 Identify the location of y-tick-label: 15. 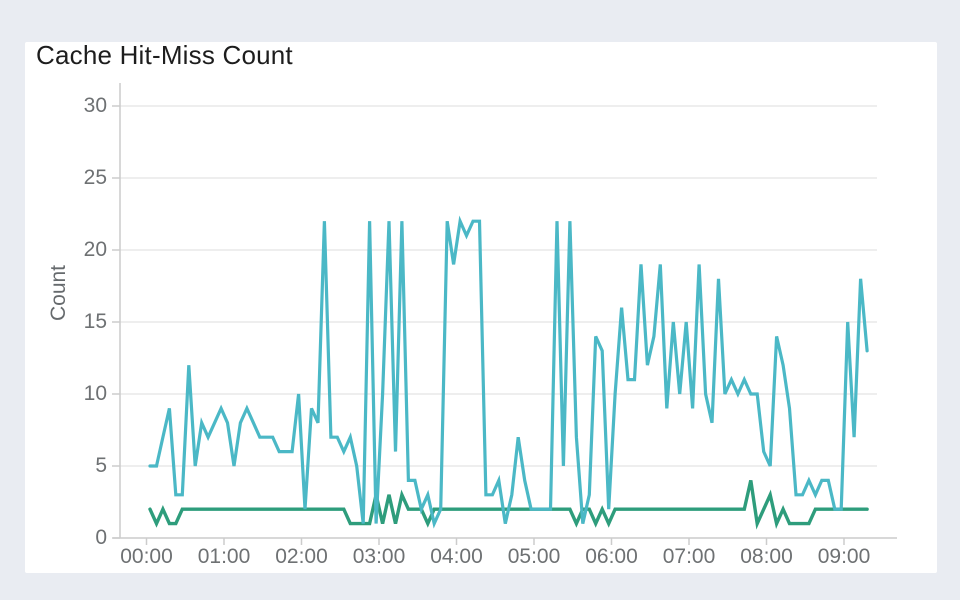
(95, 321).